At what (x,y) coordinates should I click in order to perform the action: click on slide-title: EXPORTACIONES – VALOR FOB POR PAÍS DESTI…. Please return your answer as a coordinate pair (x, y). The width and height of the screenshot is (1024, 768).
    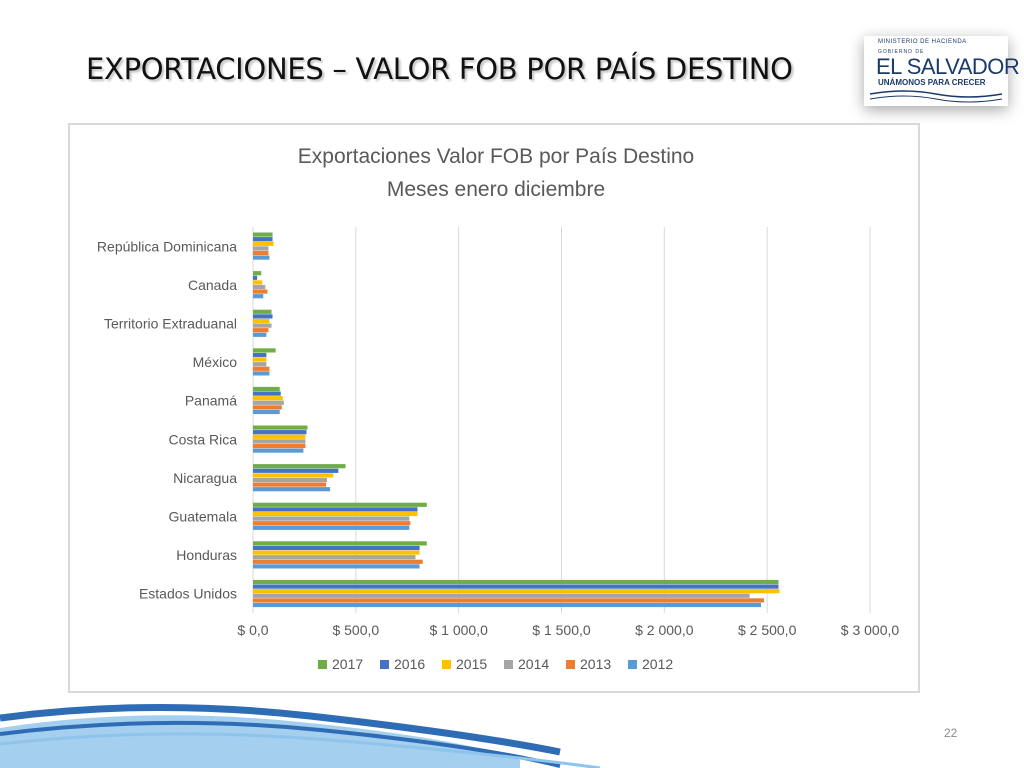
    Looking at the image, I should click on (439, 69).